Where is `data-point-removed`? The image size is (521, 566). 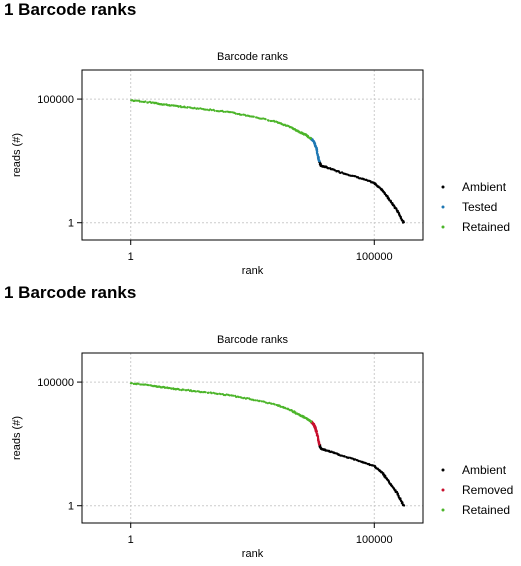
data-point-removed is located at coordinates (319, 444).